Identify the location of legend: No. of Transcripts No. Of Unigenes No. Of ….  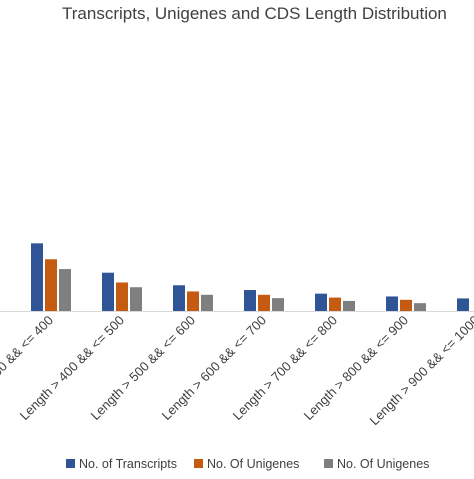
(247, 464).